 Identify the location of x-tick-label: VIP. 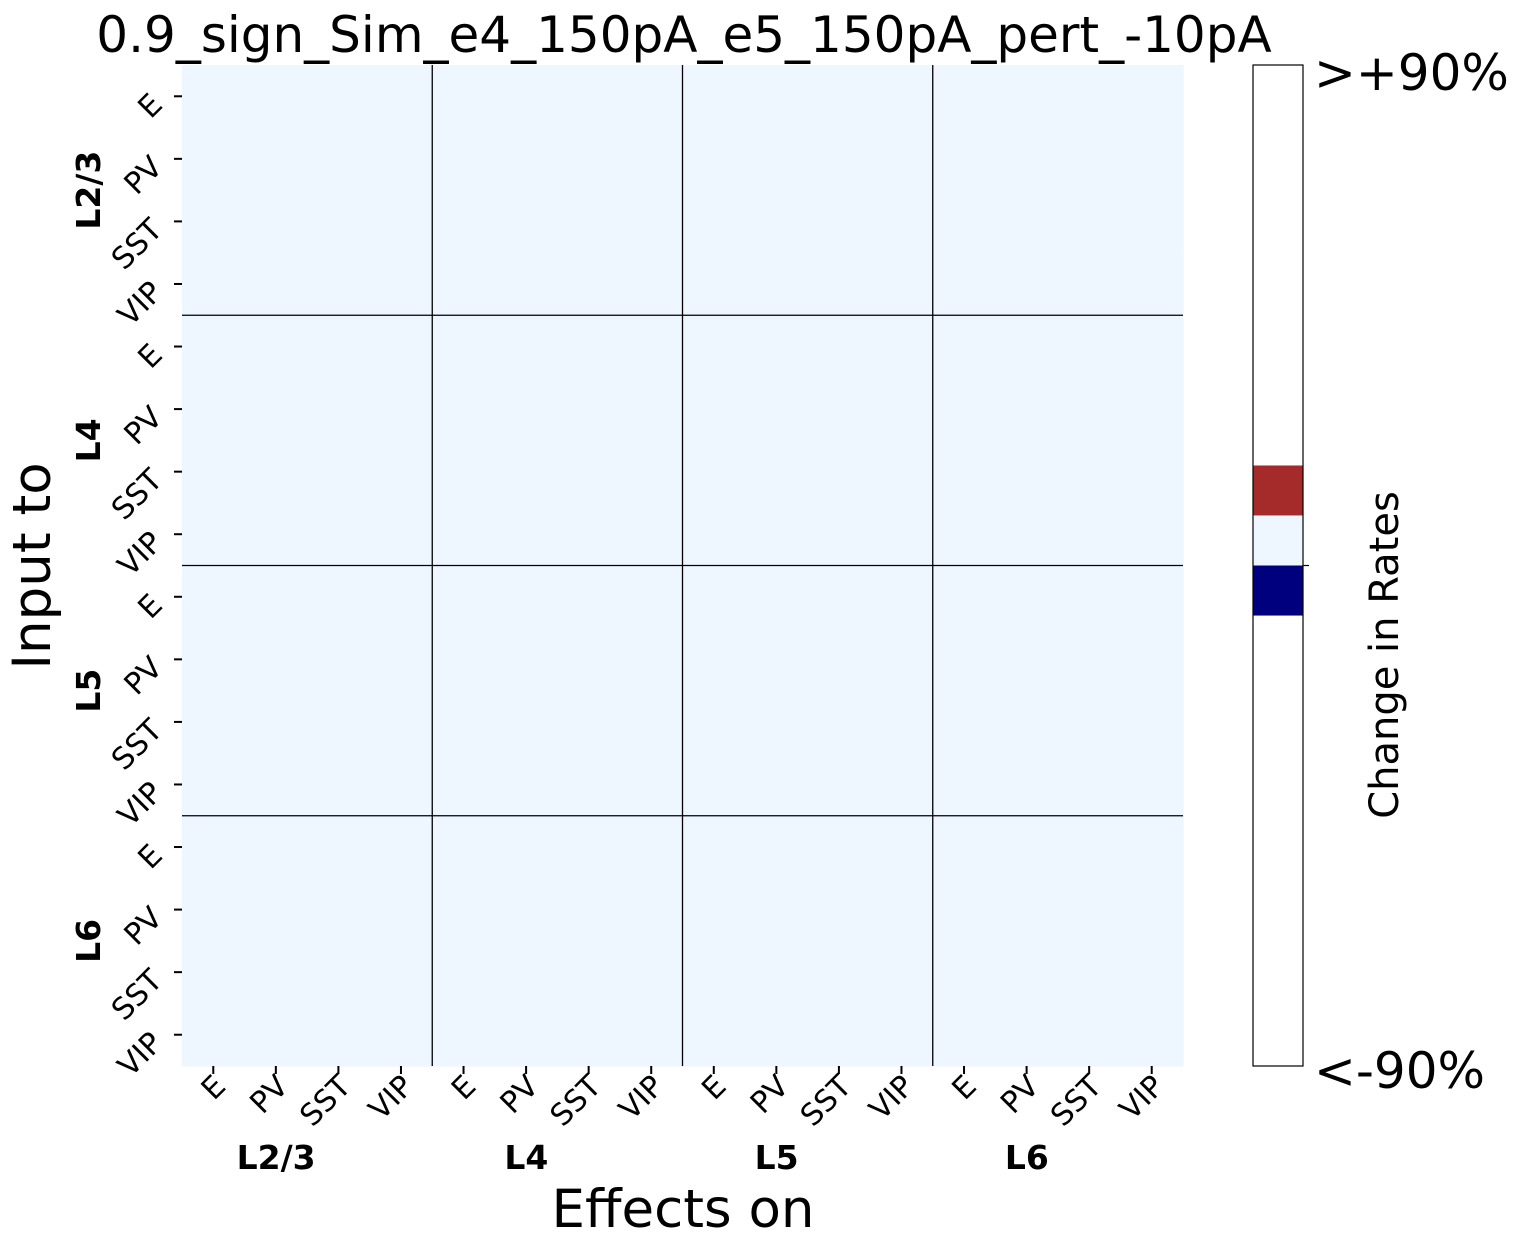
(1142, 1098).